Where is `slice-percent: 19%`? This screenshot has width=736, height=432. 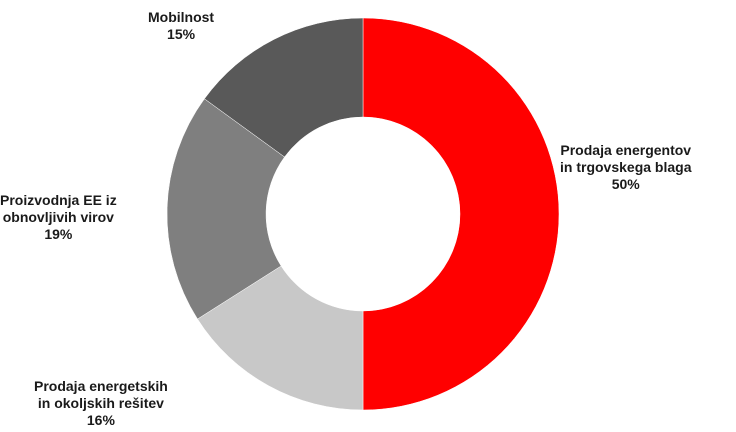
slice-percent: 19% is located at coordinates (58, 234).